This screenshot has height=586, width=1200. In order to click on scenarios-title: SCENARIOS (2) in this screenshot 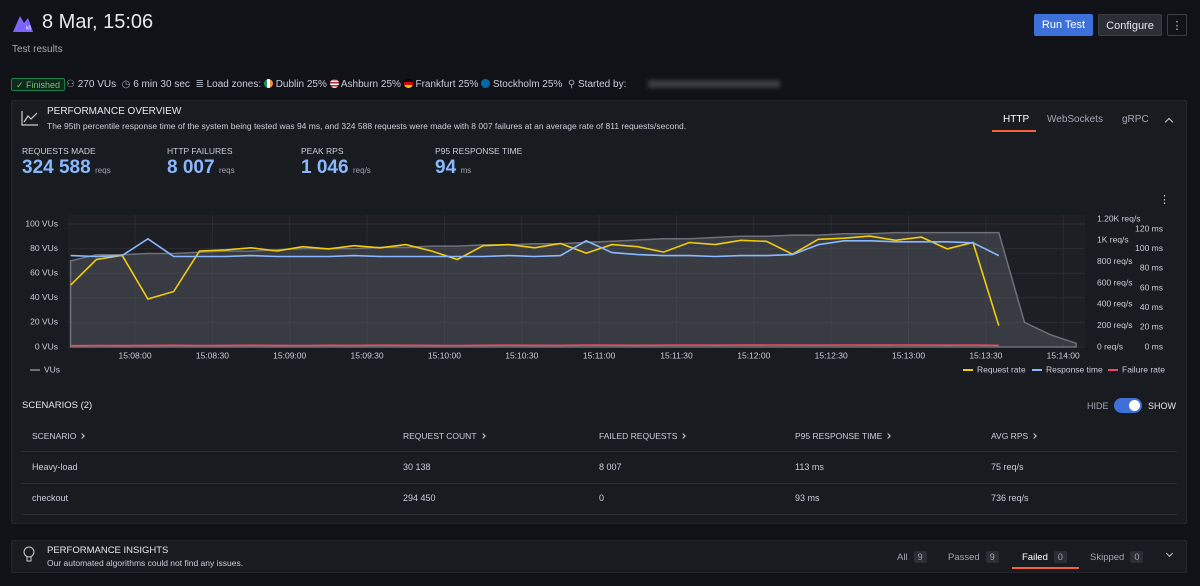, I will do `click(57, 405)`.